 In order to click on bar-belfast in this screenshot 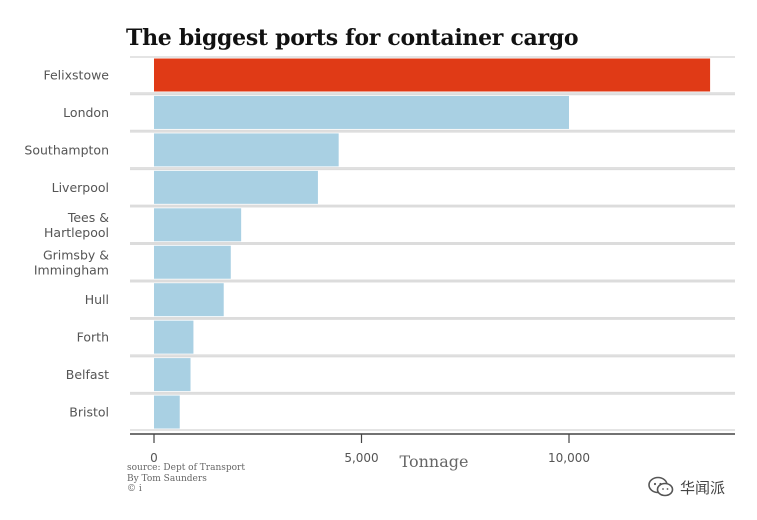, I will do `click(172, 375)`.